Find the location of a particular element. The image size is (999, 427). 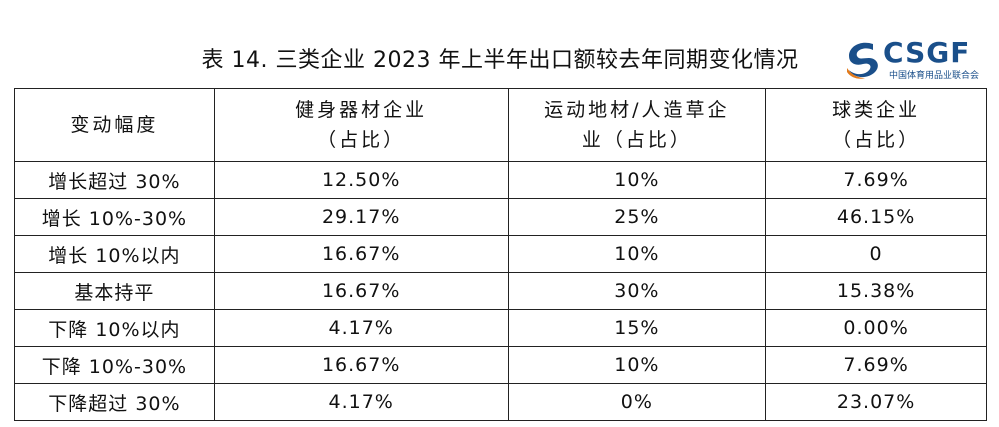

table-row: 增长超过 30% 12.50% 10% 7.69% is located at coordinates (500, 180).